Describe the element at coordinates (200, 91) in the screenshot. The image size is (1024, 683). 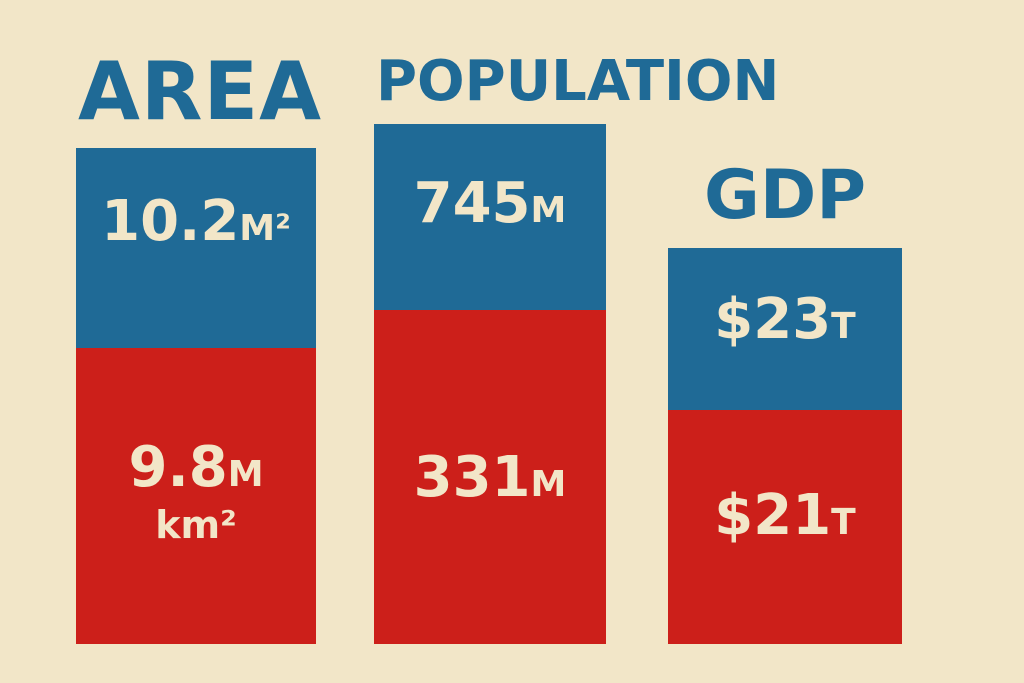
I see `category-title-area: AREA` at that location.